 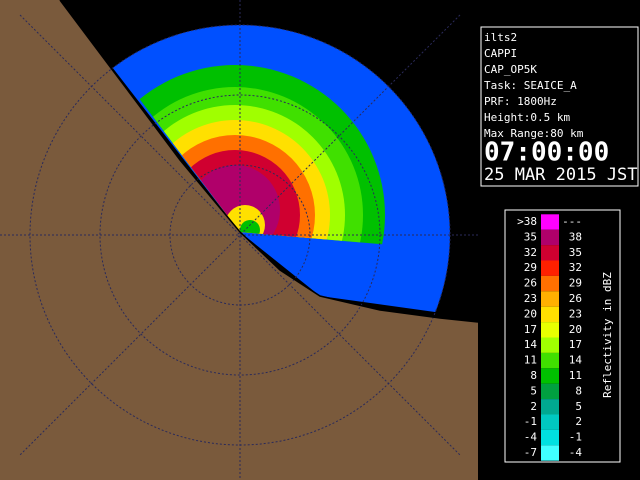 What do you see at coordinates (575, 267) in the screenshot?
I see `legend-high: 32` at bounding box center [575, 267].